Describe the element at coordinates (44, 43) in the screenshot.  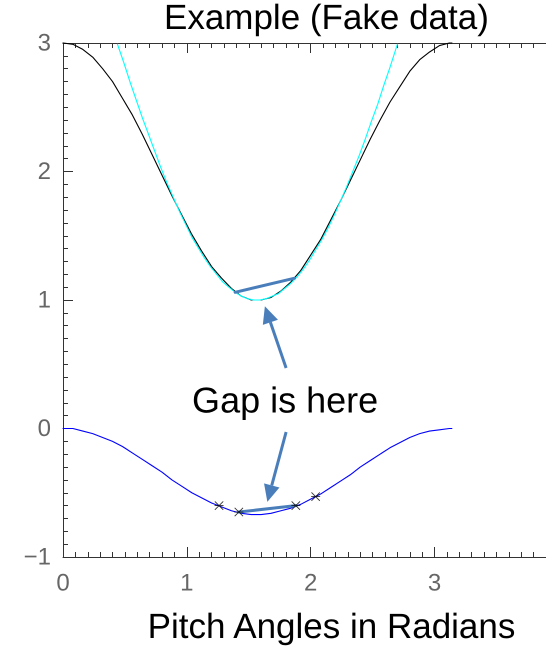
I see `y-tick-label: 3` at that location.